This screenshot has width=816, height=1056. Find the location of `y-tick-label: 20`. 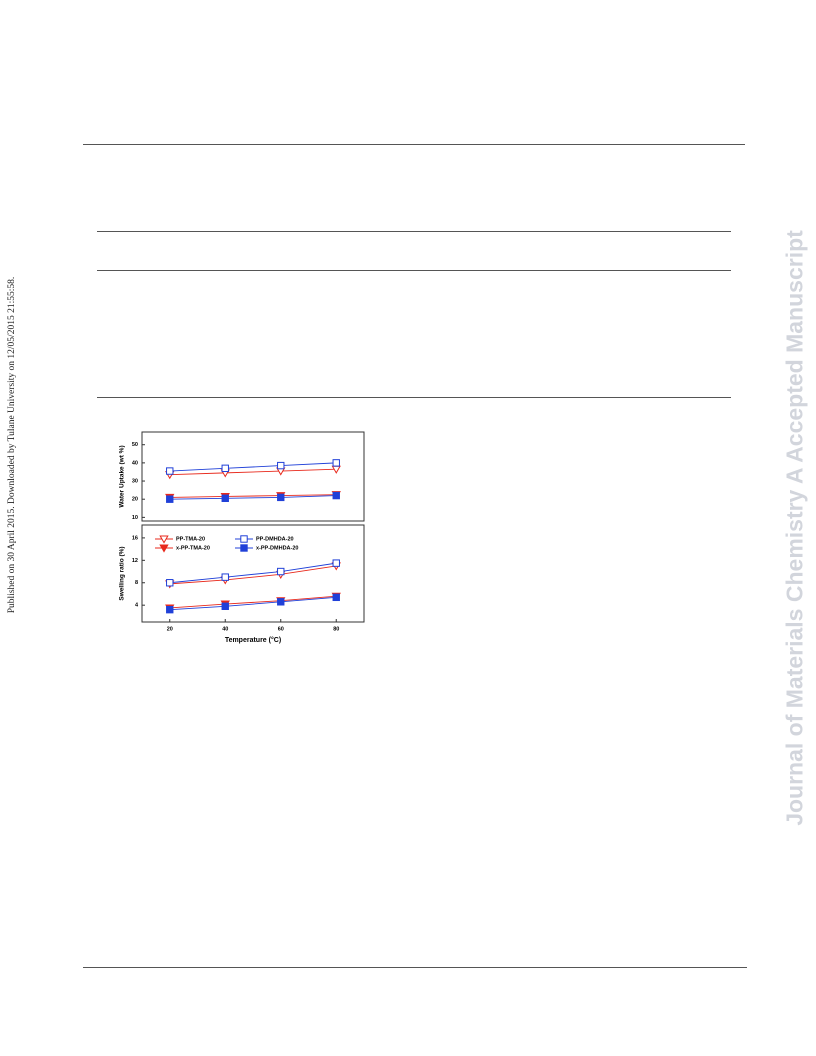

y-tick-label: 20 is located at coordinates (135, 500).